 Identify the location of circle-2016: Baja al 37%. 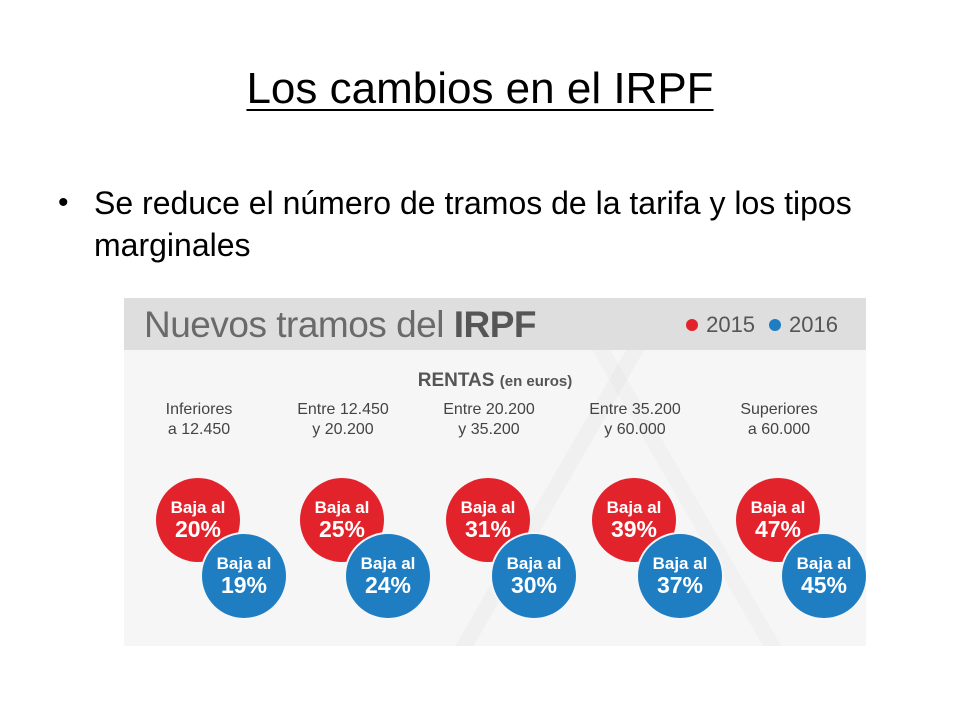
(680, 576).